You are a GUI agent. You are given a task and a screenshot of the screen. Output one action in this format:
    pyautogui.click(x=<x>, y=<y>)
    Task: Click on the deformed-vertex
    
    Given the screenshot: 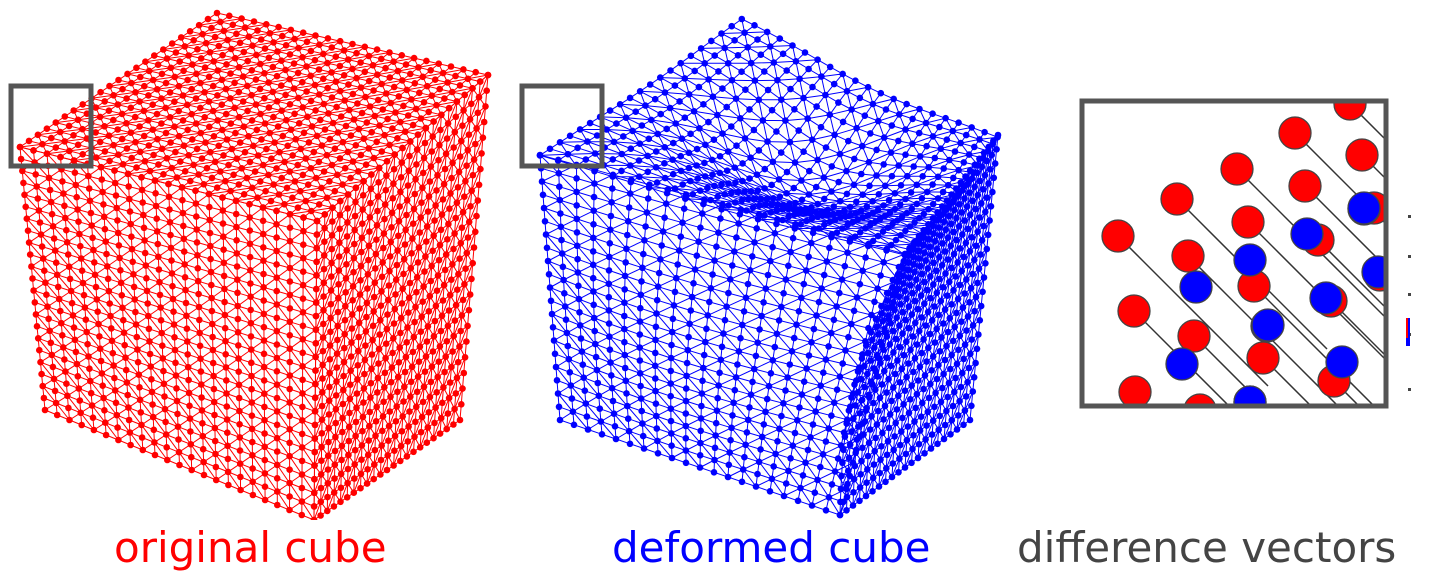 What is the action you would take?
    pyautogui.click(x=1196, y=287)
    